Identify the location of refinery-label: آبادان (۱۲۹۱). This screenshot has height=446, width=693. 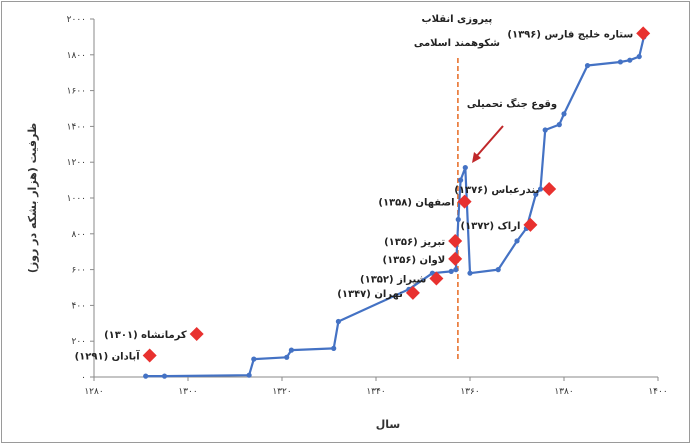
(108, 356).